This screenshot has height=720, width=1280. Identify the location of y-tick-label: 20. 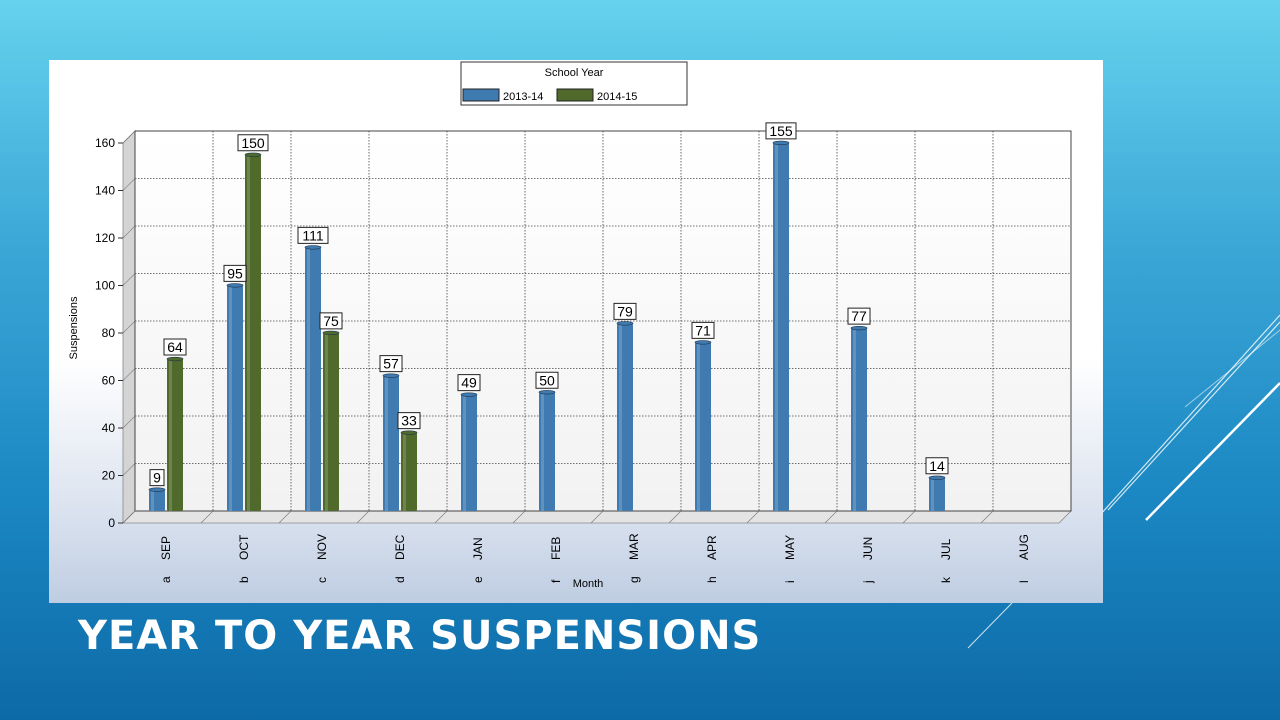
(109, 476).